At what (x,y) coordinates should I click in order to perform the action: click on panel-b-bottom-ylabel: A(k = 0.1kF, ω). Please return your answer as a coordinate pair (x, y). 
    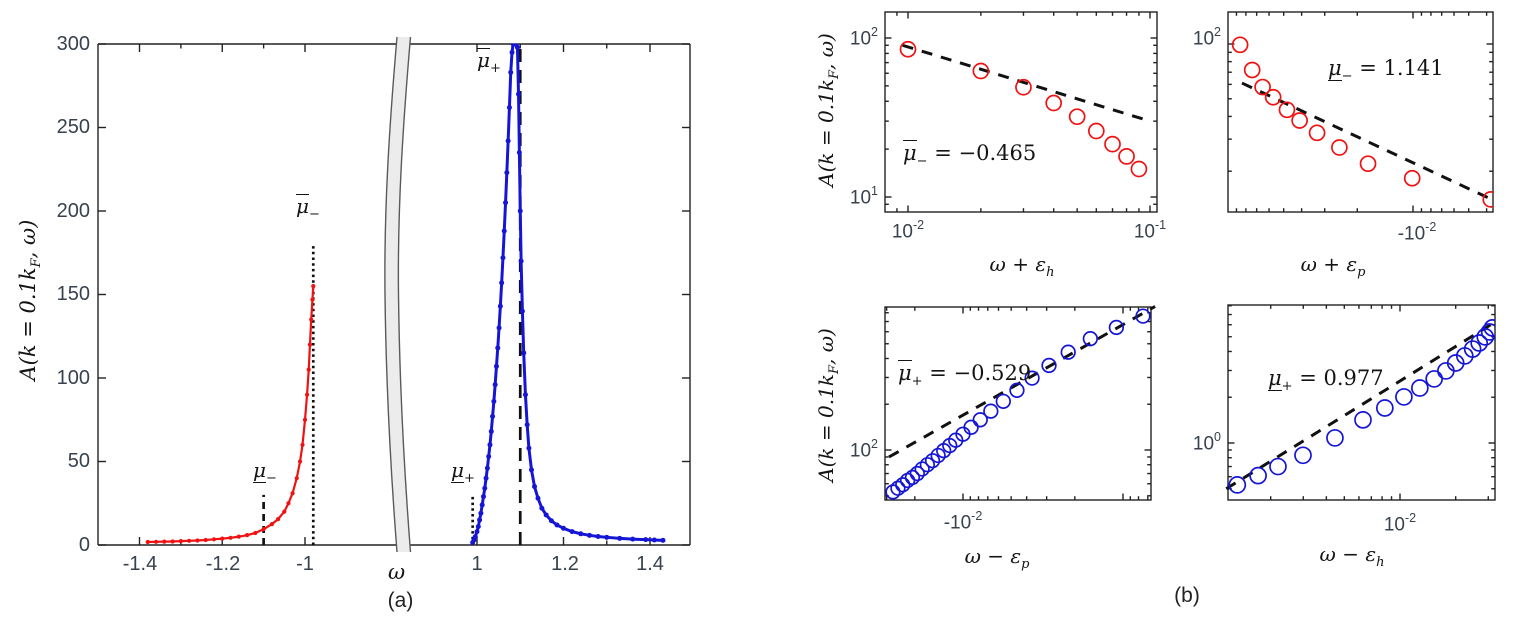
    Looking at the image, I should click on (828, 405).